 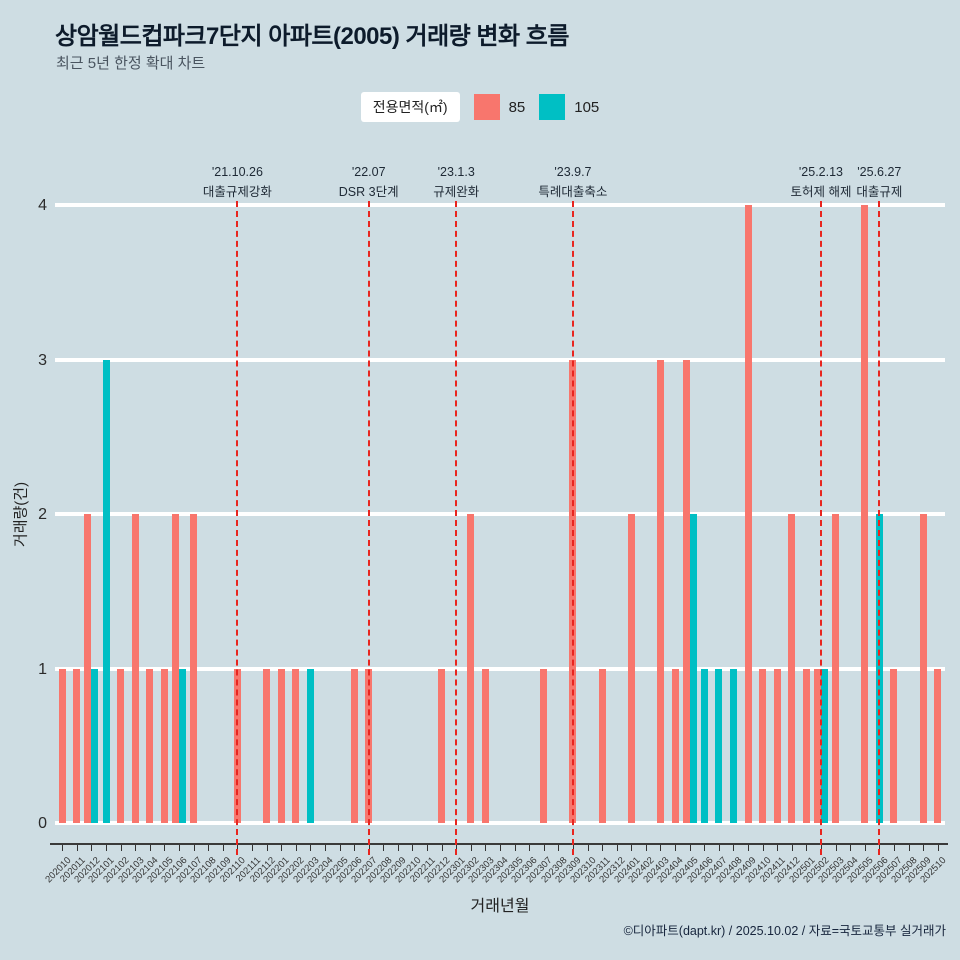 What do you see at coordinates (42, 669) in the screenshot?
I see `y-tick-label-1: 1` at bounding box center [42, 669].